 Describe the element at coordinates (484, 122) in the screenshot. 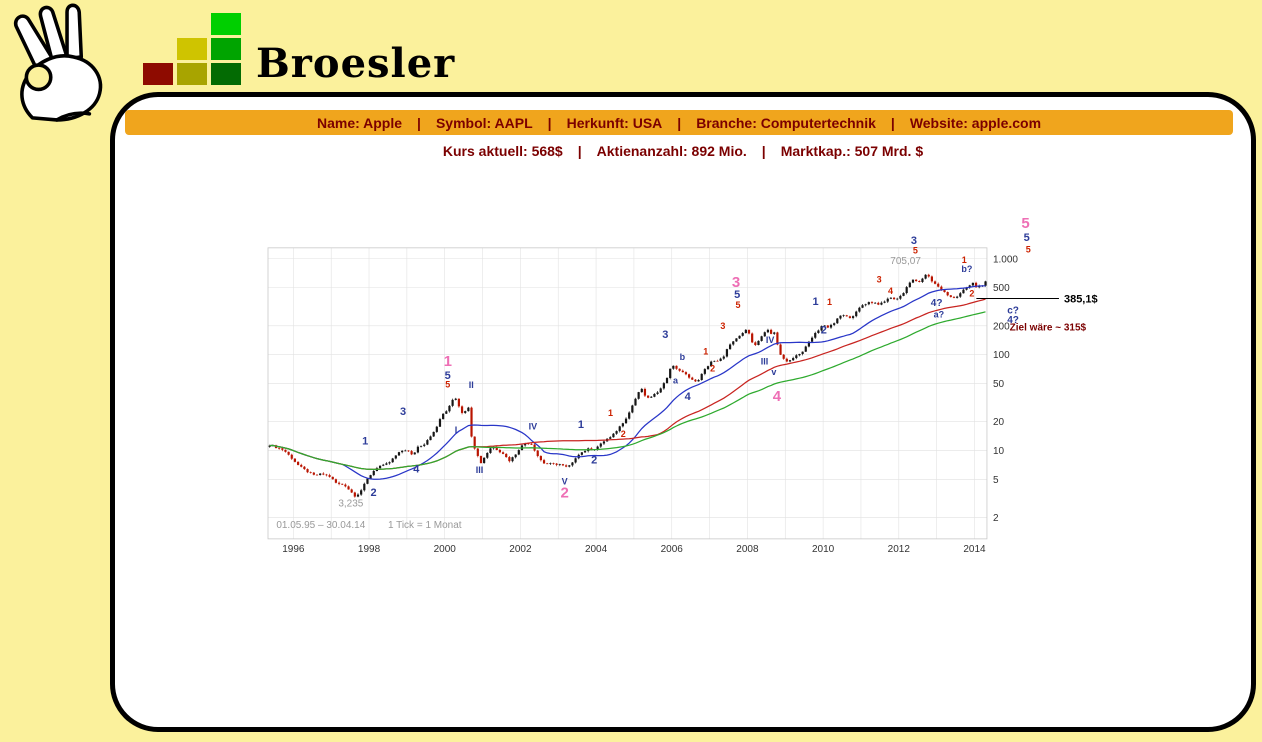

I see `header-item-symbol: Symbol: AAPL` at that location.